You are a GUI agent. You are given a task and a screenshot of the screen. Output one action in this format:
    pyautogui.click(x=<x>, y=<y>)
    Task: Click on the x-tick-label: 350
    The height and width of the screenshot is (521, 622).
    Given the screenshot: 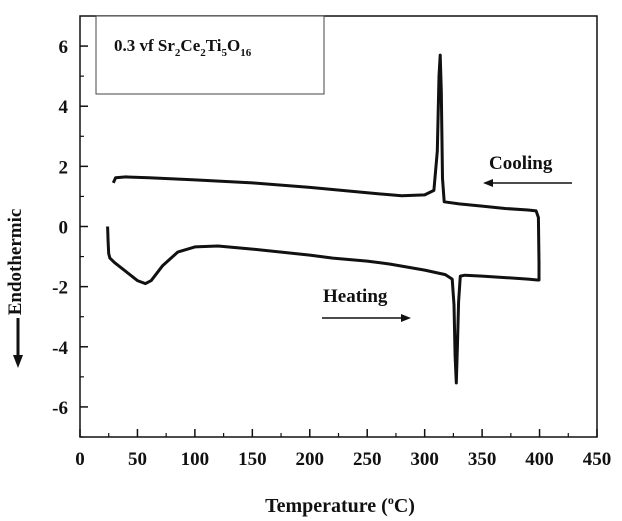 What is the action you would take?
    pyautogui.click(x=482, y=459)
    